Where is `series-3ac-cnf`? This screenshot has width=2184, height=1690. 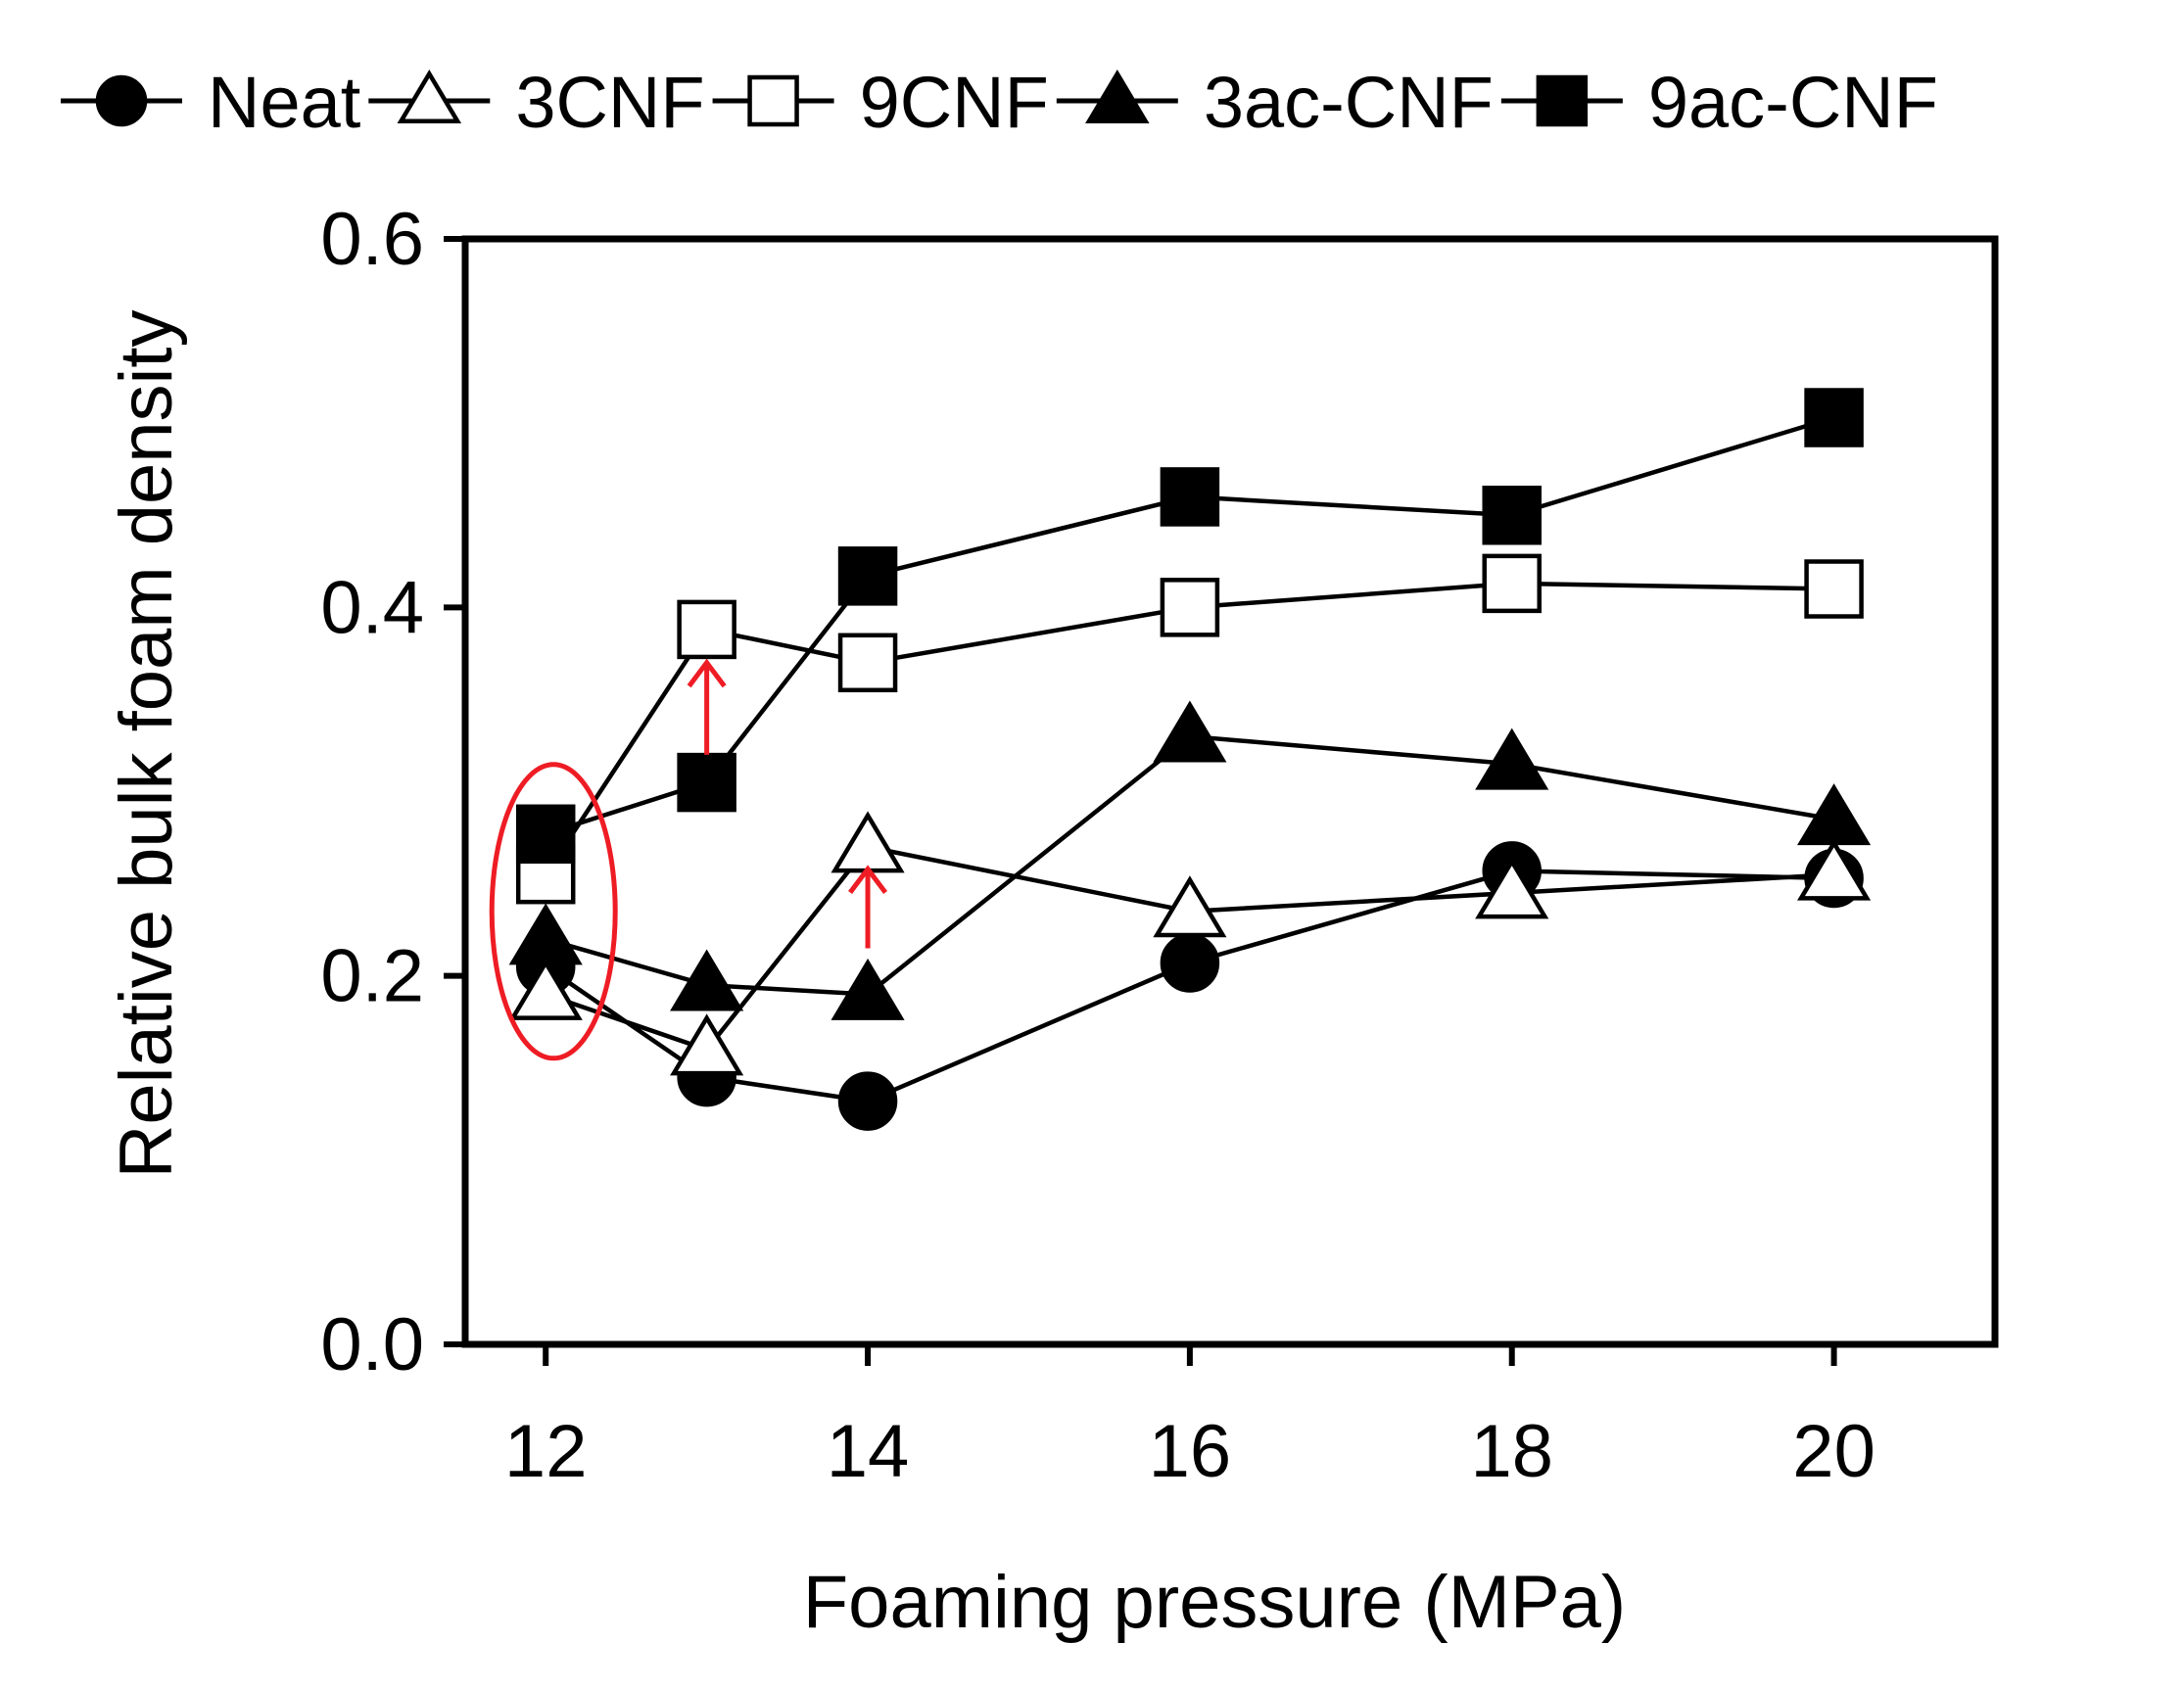
series-3ac-cnf is located at coordinates (1190, 860).